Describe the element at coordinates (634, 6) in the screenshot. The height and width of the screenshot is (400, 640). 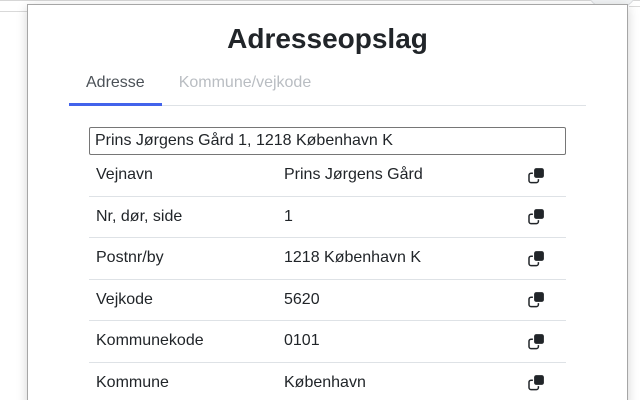
I see `toolbar-edge-right` at that location.